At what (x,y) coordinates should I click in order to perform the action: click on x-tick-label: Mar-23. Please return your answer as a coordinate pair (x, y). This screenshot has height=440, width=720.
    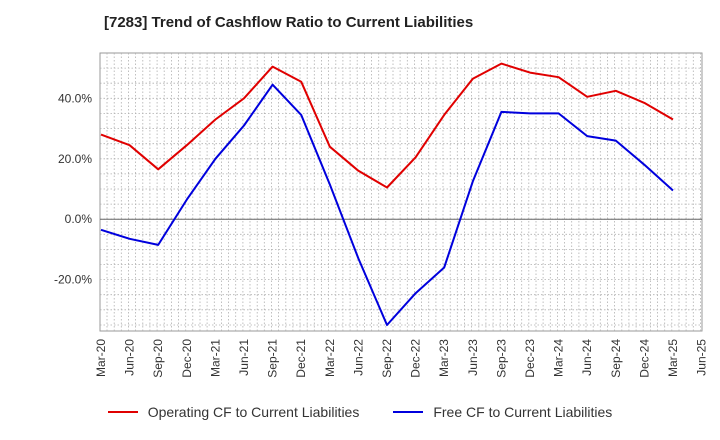
    Looking at the image, I should click on (444, 358).